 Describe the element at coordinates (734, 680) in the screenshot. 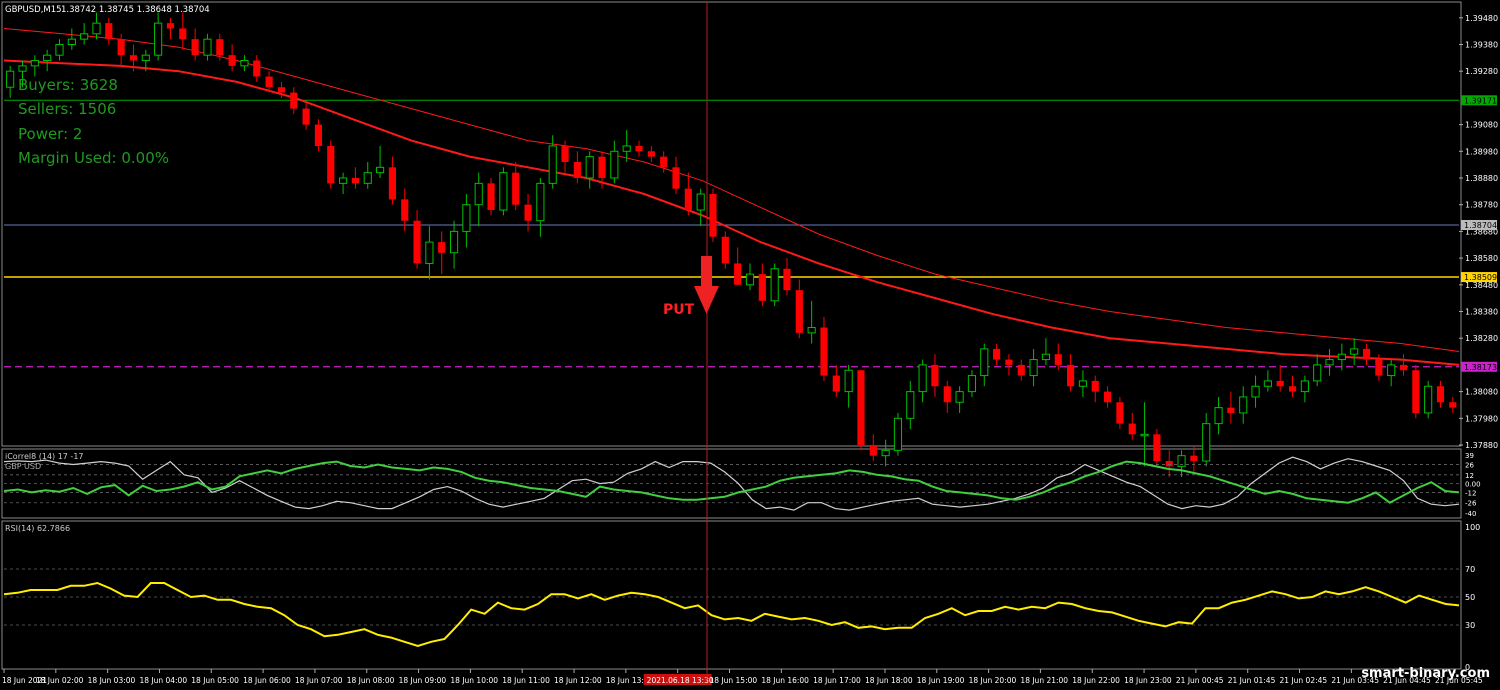

I see `time-tick-label: 18 Jun 15:00` at that location.